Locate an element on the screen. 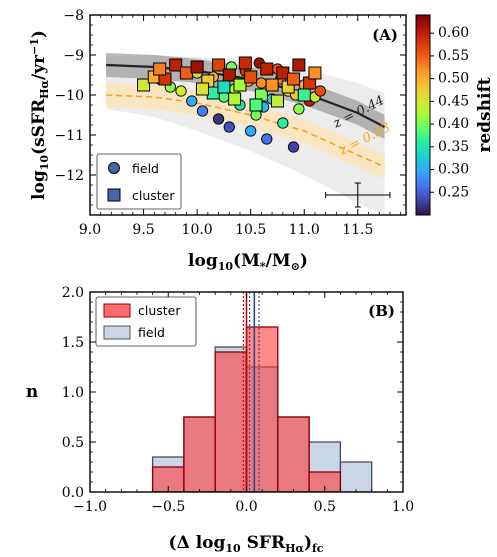 The image size is (497, 557). histogram-bars is located at coordinates (262, 409).